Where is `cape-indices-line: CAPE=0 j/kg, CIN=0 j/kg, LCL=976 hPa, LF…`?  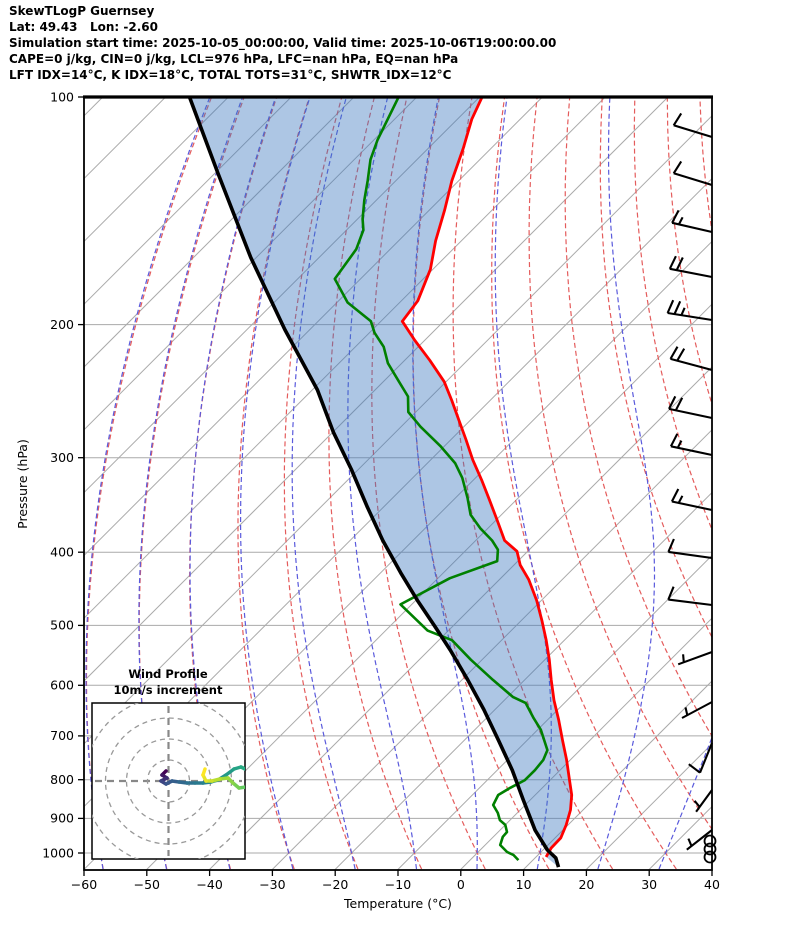 cape-indices-line: CAPE=0 j/kg, CIN=0 j/kg, LCL=976 hPa, LF… is located at coordinates (234, 59).